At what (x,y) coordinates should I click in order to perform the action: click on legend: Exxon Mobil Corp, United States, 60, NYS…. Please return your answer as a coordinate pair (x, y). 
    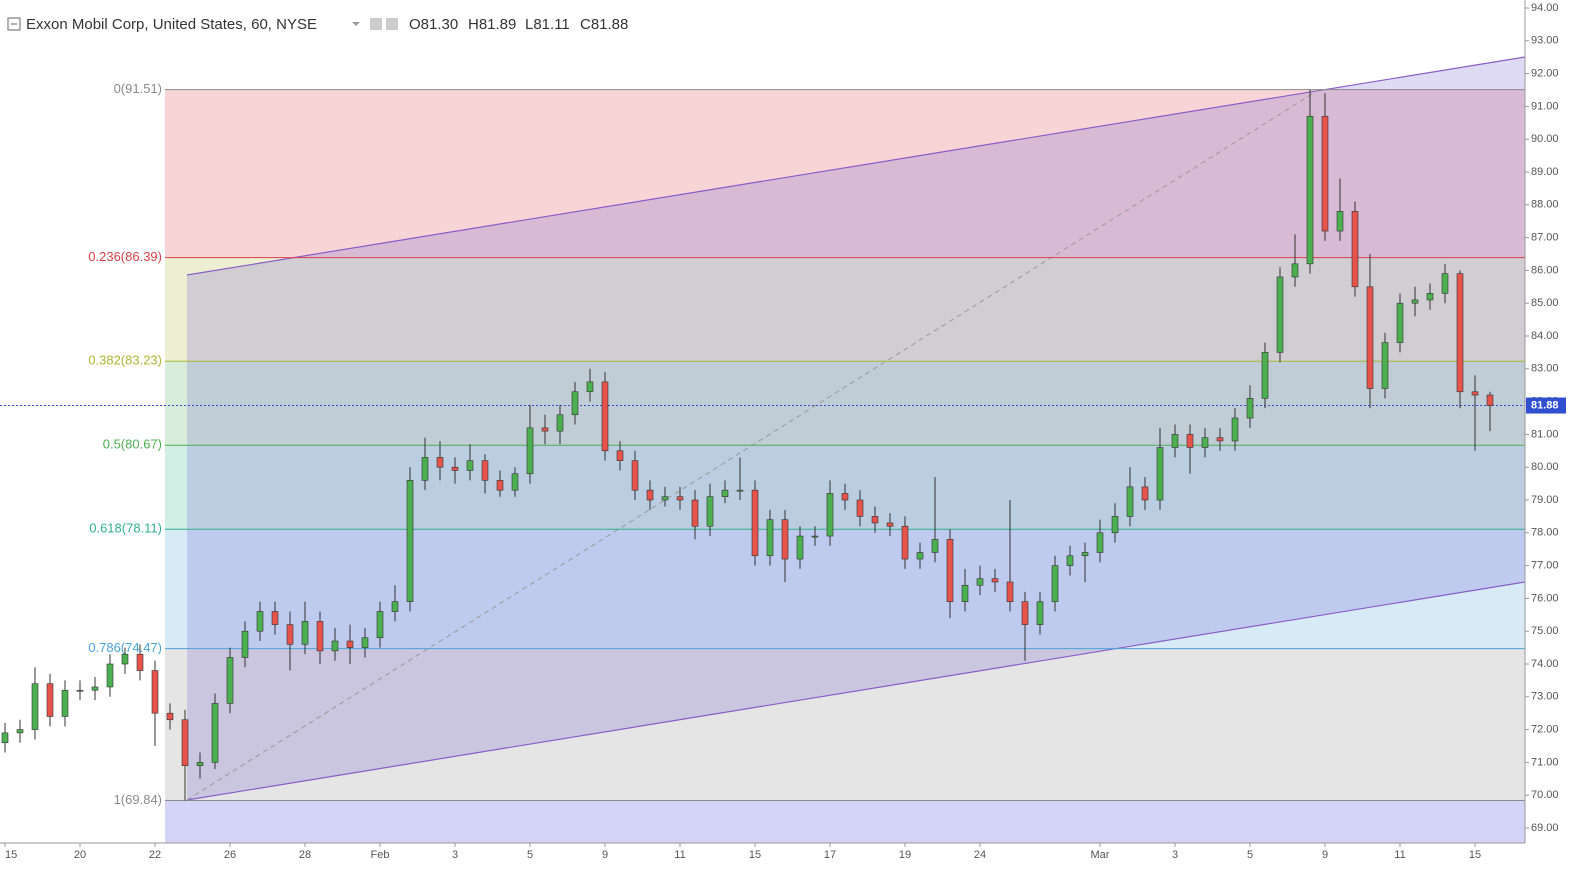
    Looking at the image, I should click on (317, 24).